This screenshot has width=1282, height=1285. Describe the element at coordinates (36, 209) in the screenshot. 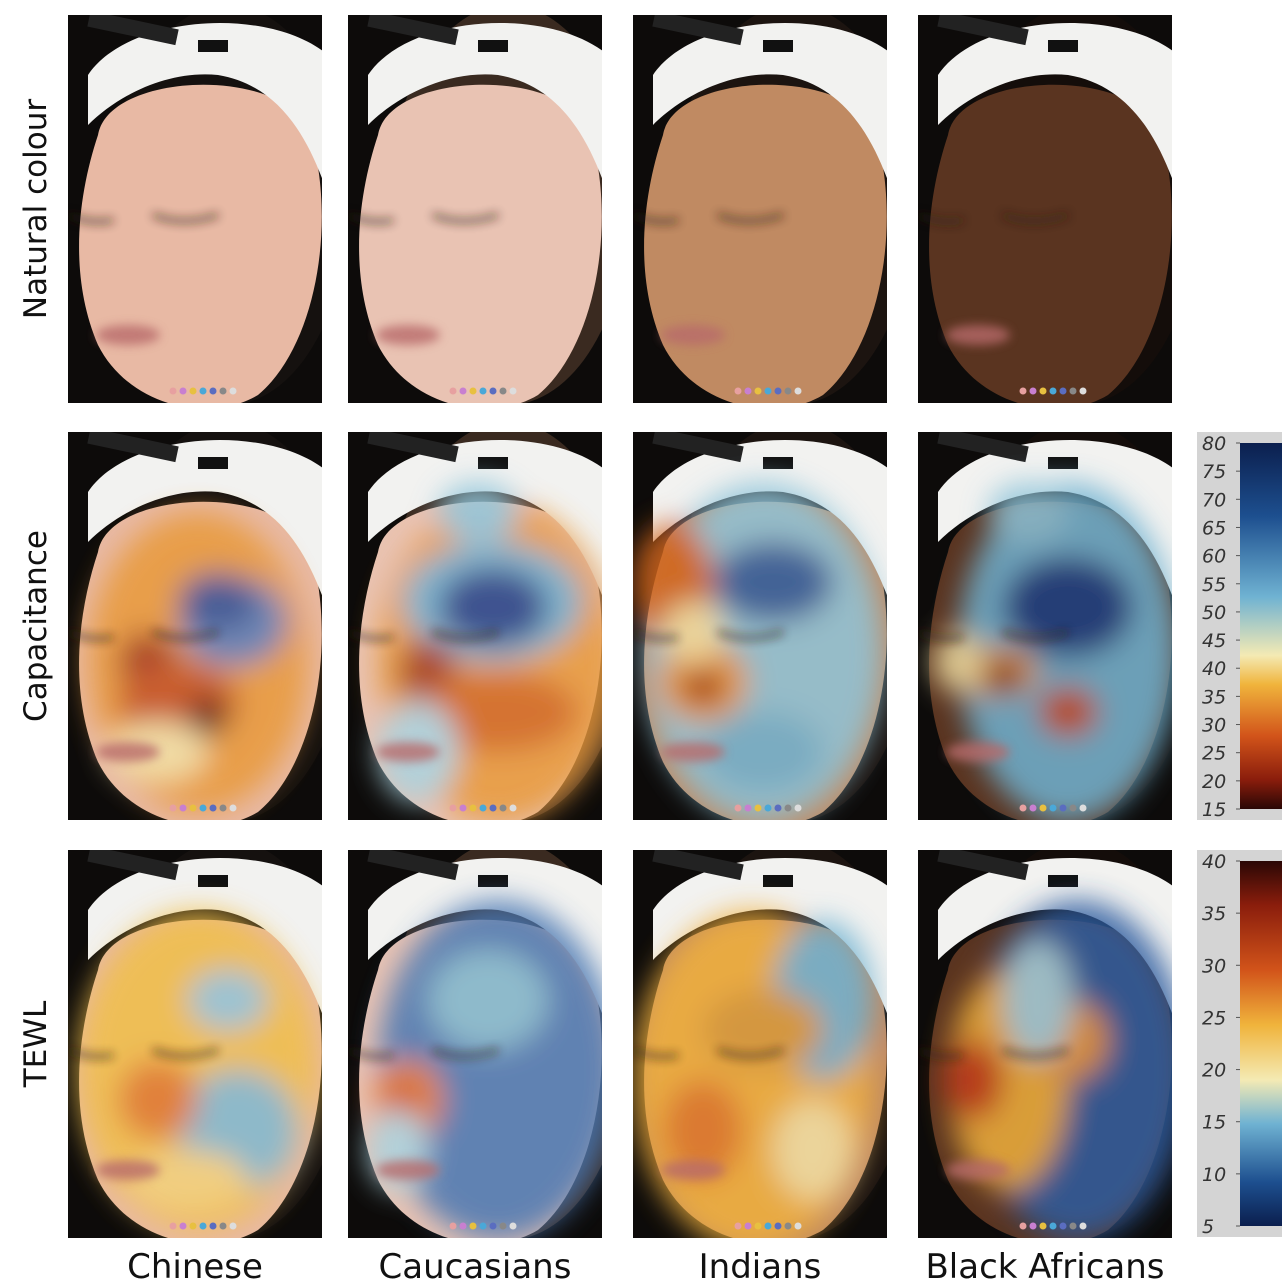

I see `row-label: Natural colour` at that location.